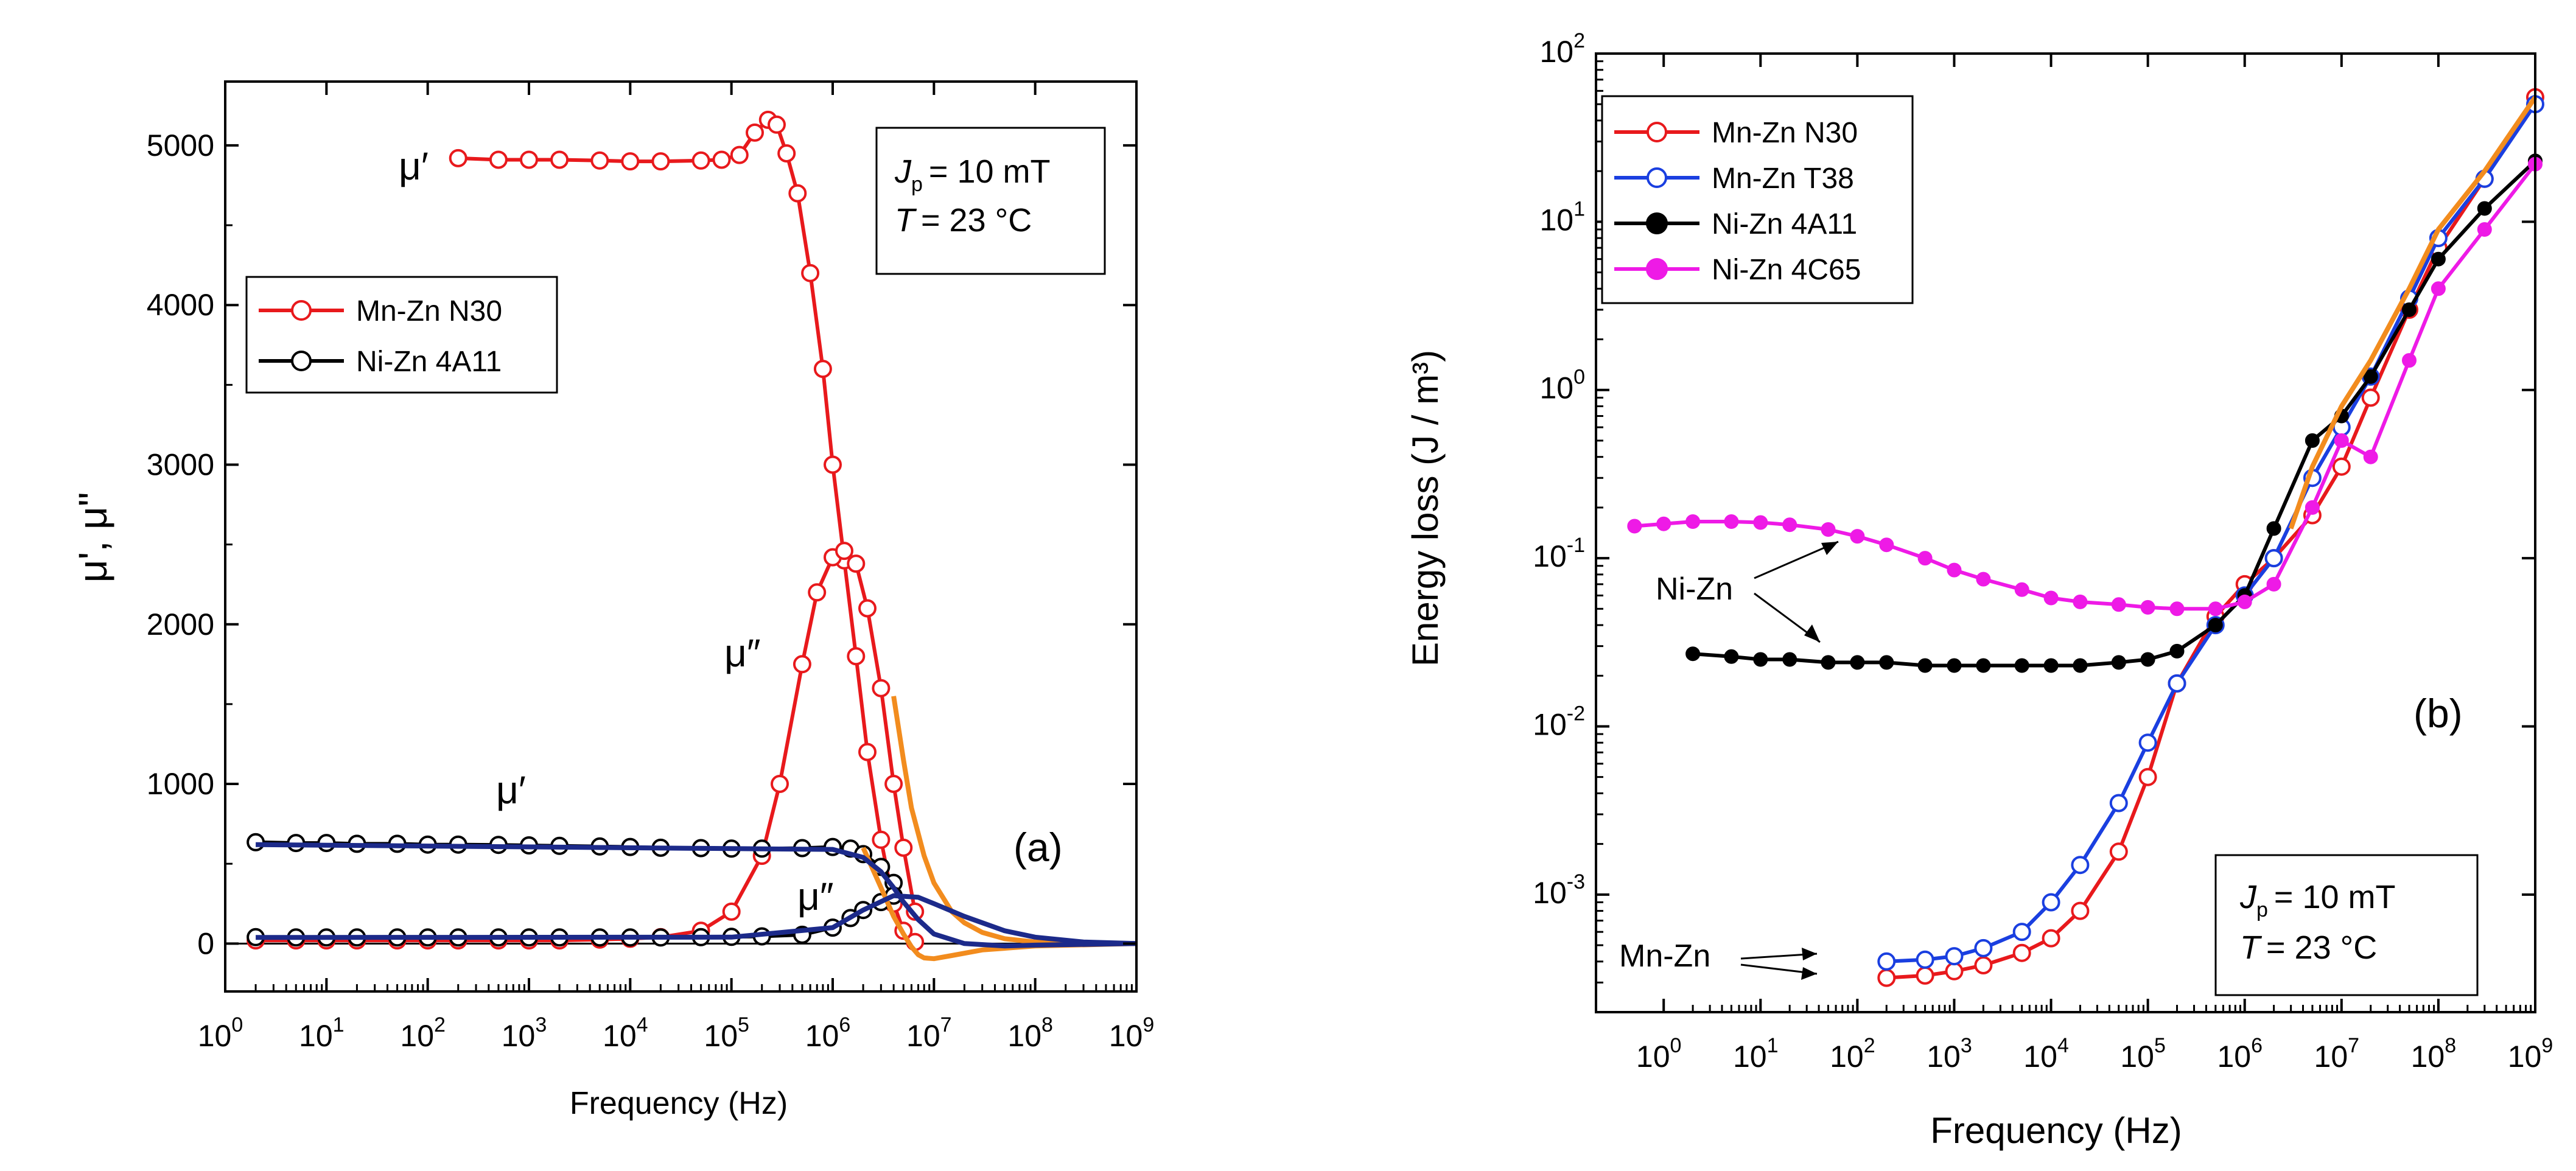  What do you see at coordinates (679, 1103) in the screenshot?
I see `panel-a-x-axis-label: Frequency (Hz)` at bounding box center [679, 1103].